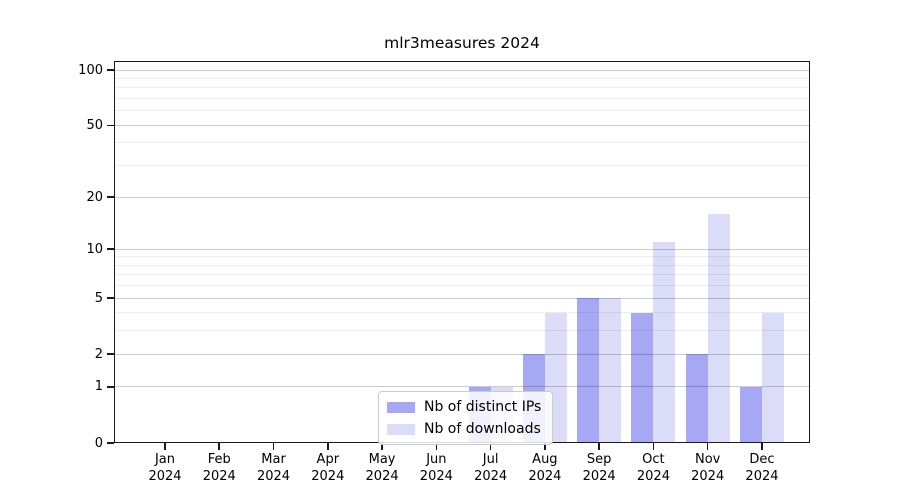 Image resolution: width=900 pixels, height=500 pixels. What do you see at coordinates (219, 459) in the screenshot?
I see `x-tick-month: Feb` at bounding box center [219, 459].